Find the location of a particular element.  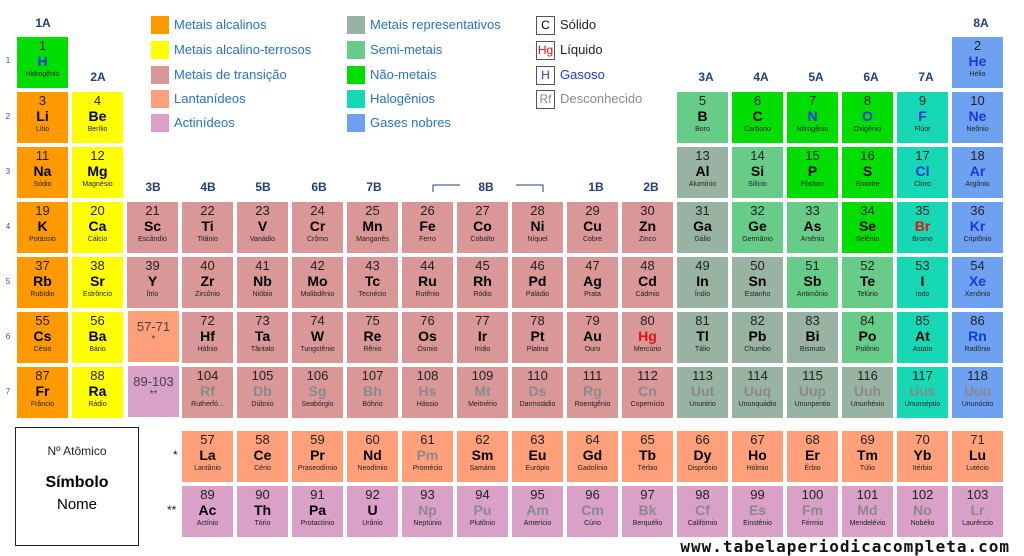

element-cell-ga: 31 Ga Gálio is located at coordinates (702, 227).